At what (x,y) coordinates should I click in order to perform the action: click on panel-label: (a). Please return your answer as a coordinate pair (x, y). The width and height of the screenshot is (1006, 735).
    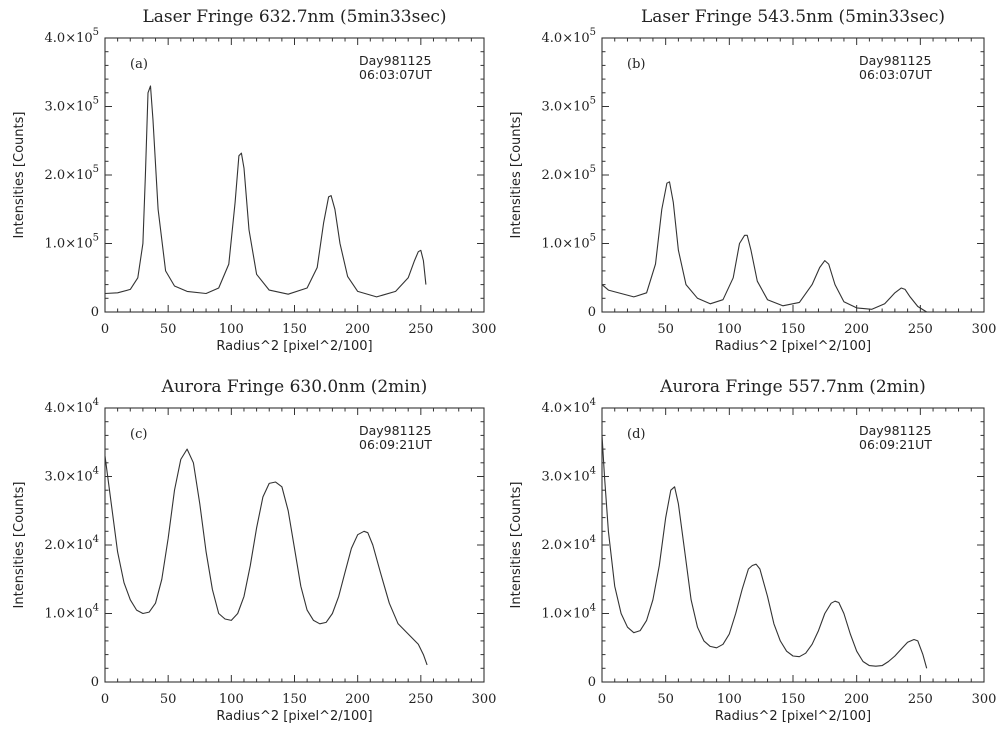
    Looking at the image, I should click on (139, 64).